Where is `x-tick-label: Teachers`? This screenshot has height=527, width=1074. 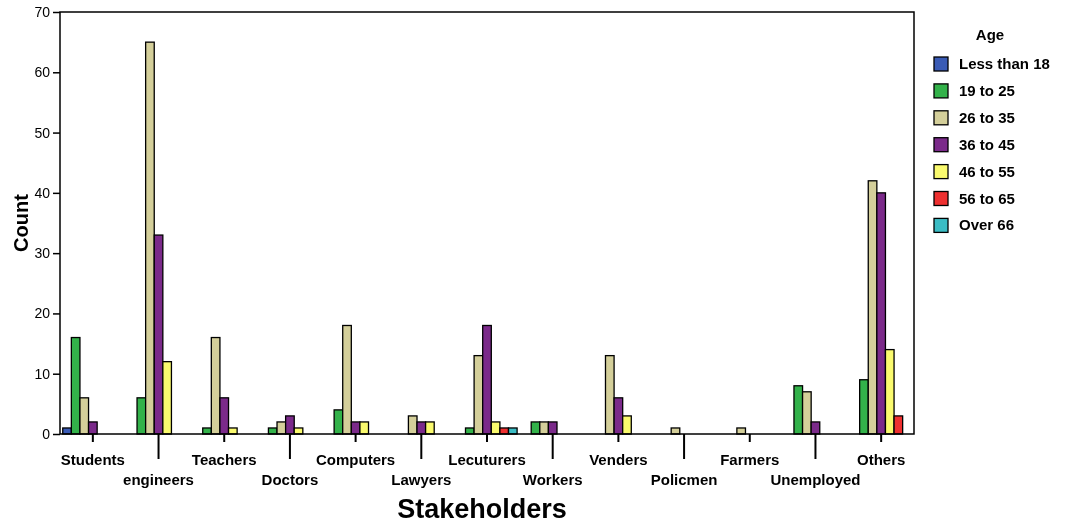 x-tick-label: Teachers is located at coordinates (224, 459).